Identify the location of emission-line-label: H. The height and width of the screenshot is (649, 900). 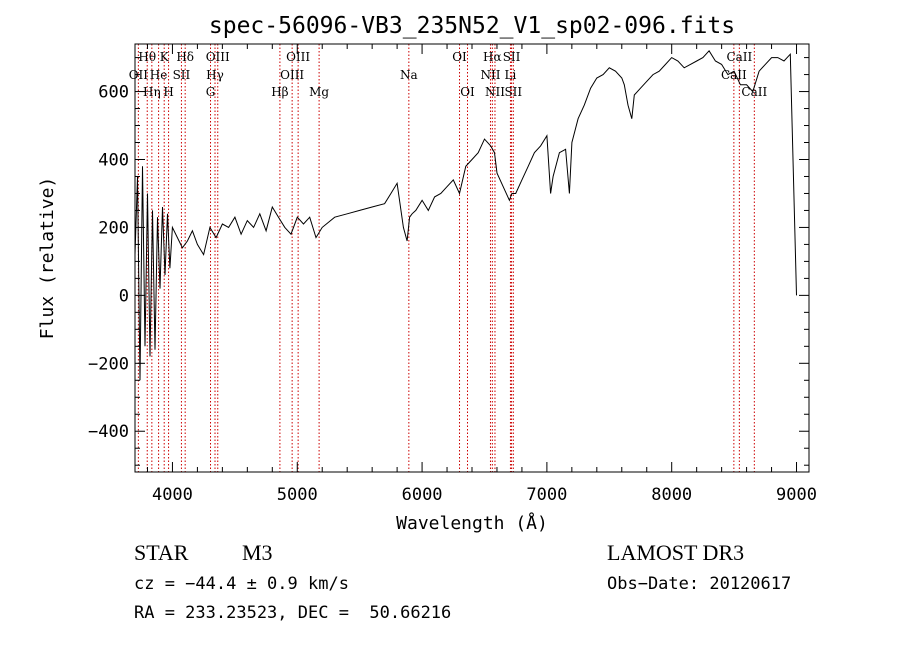
(168, 92).